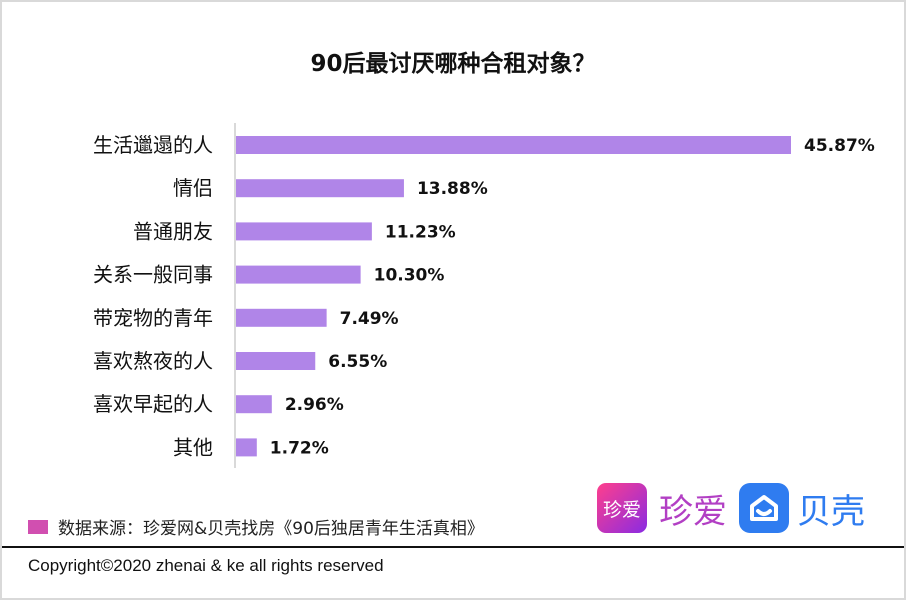 Image resolution: width=906 pixels, height=600 pixels. I want to click on category-label: 其他, so click(193, 447).